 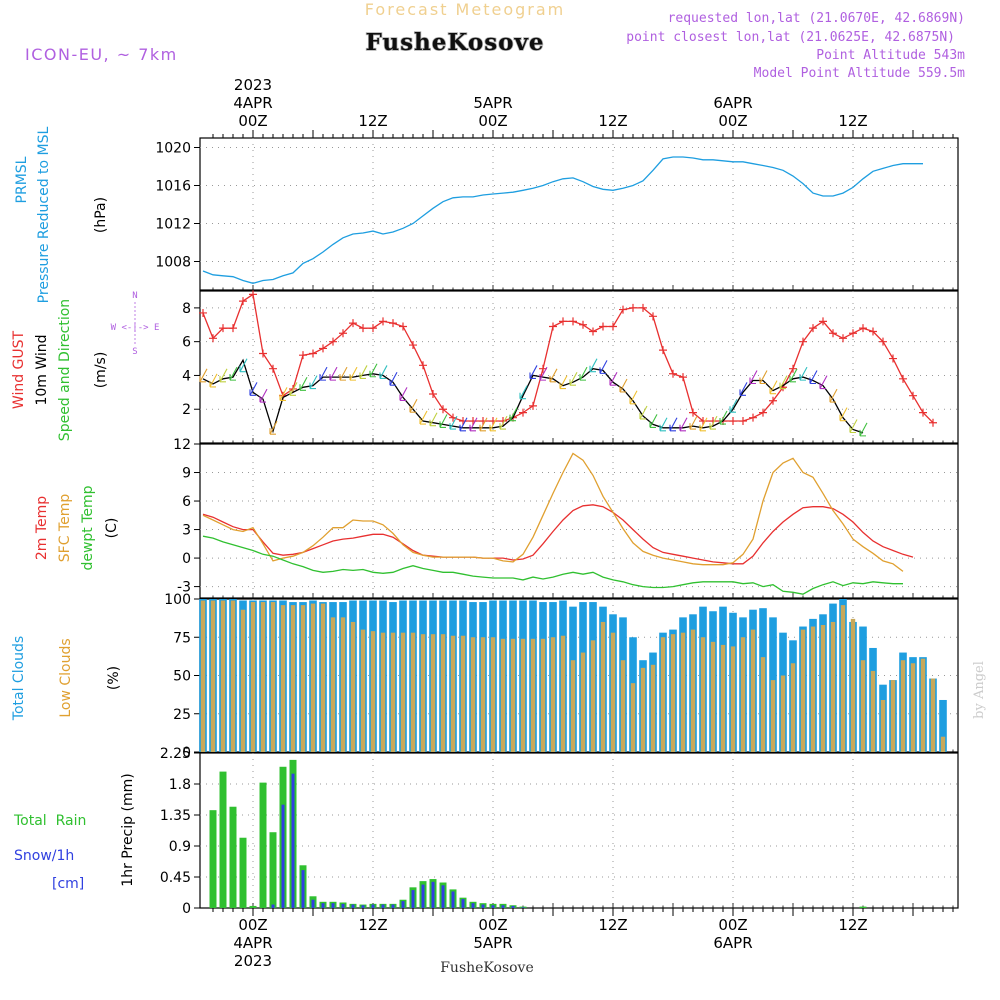 I want to click on precipitation-panel: 0 0.45 0.9 1.35 1.8 2.25, so click(x=559, y=831).